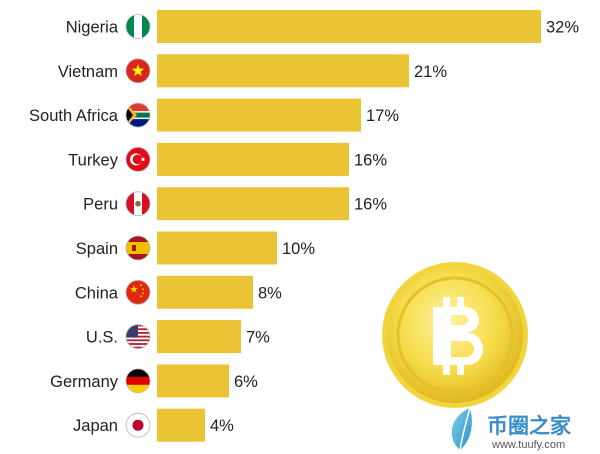 Image resolution: width=600 pixels, height=454 pixels. What do you see at coordinates (461, 429) in the screenshot?
I see `leaf-logo-icon` at bounding box center [461, 429].